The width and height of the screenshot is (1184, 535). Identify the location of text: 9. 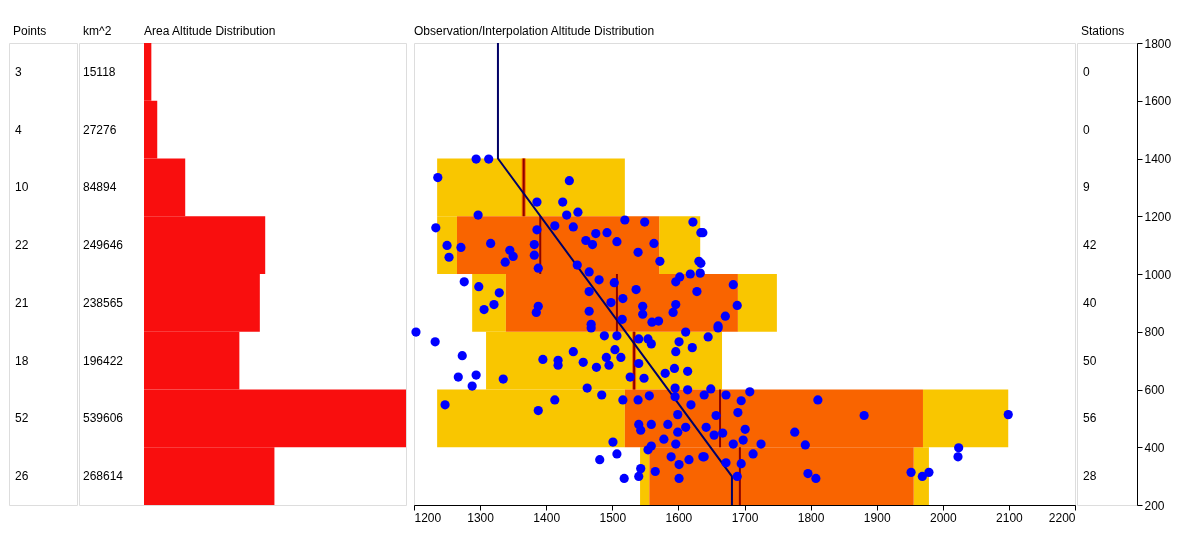
(1086, 187).